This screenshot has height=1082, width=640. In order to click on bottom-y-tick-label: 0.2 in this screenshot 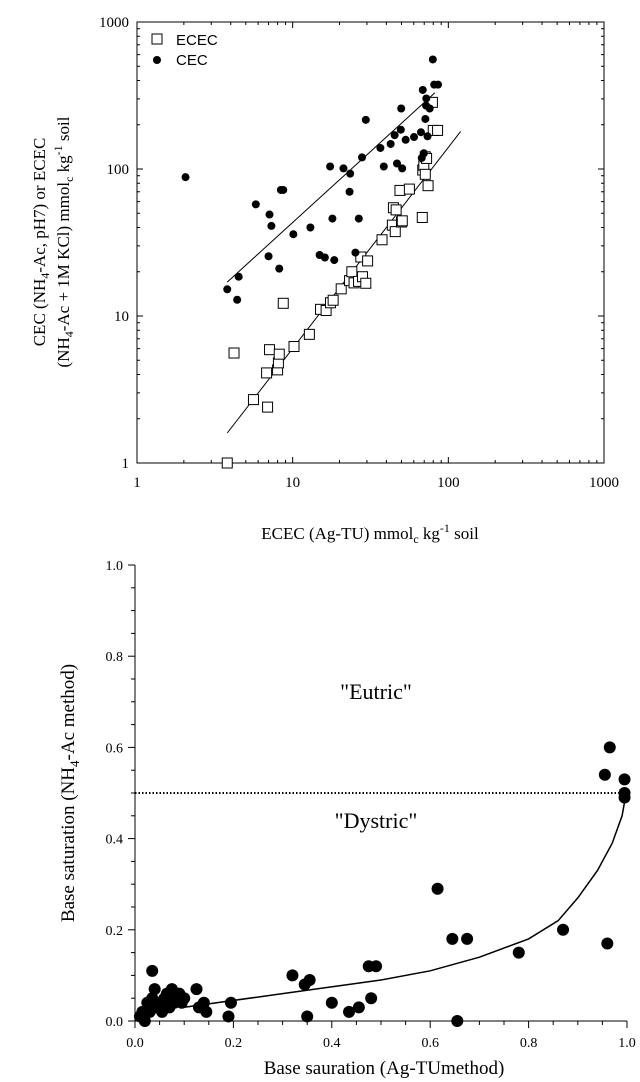, I will do `click(115, 931)`.